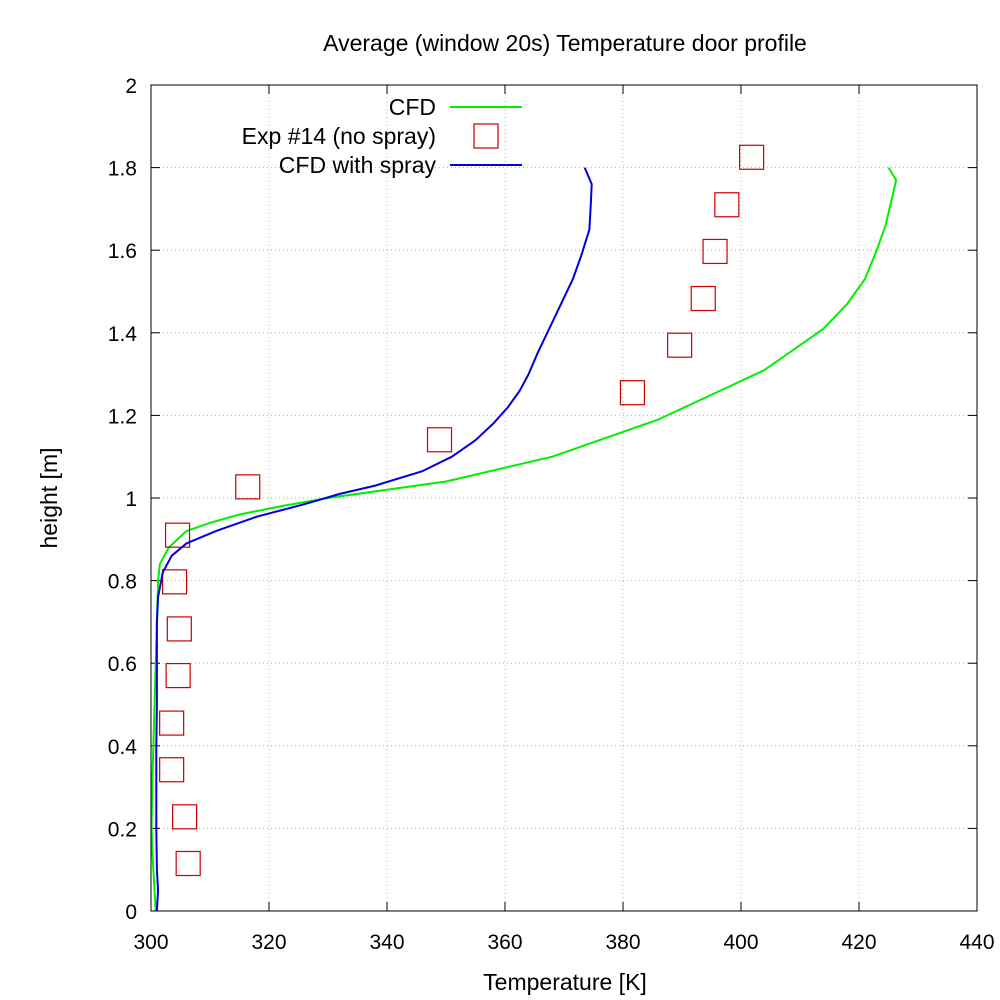  Describe the element at coordinates (131, 499) in the screenshot. I see `y-tick-label: 1` at that location.